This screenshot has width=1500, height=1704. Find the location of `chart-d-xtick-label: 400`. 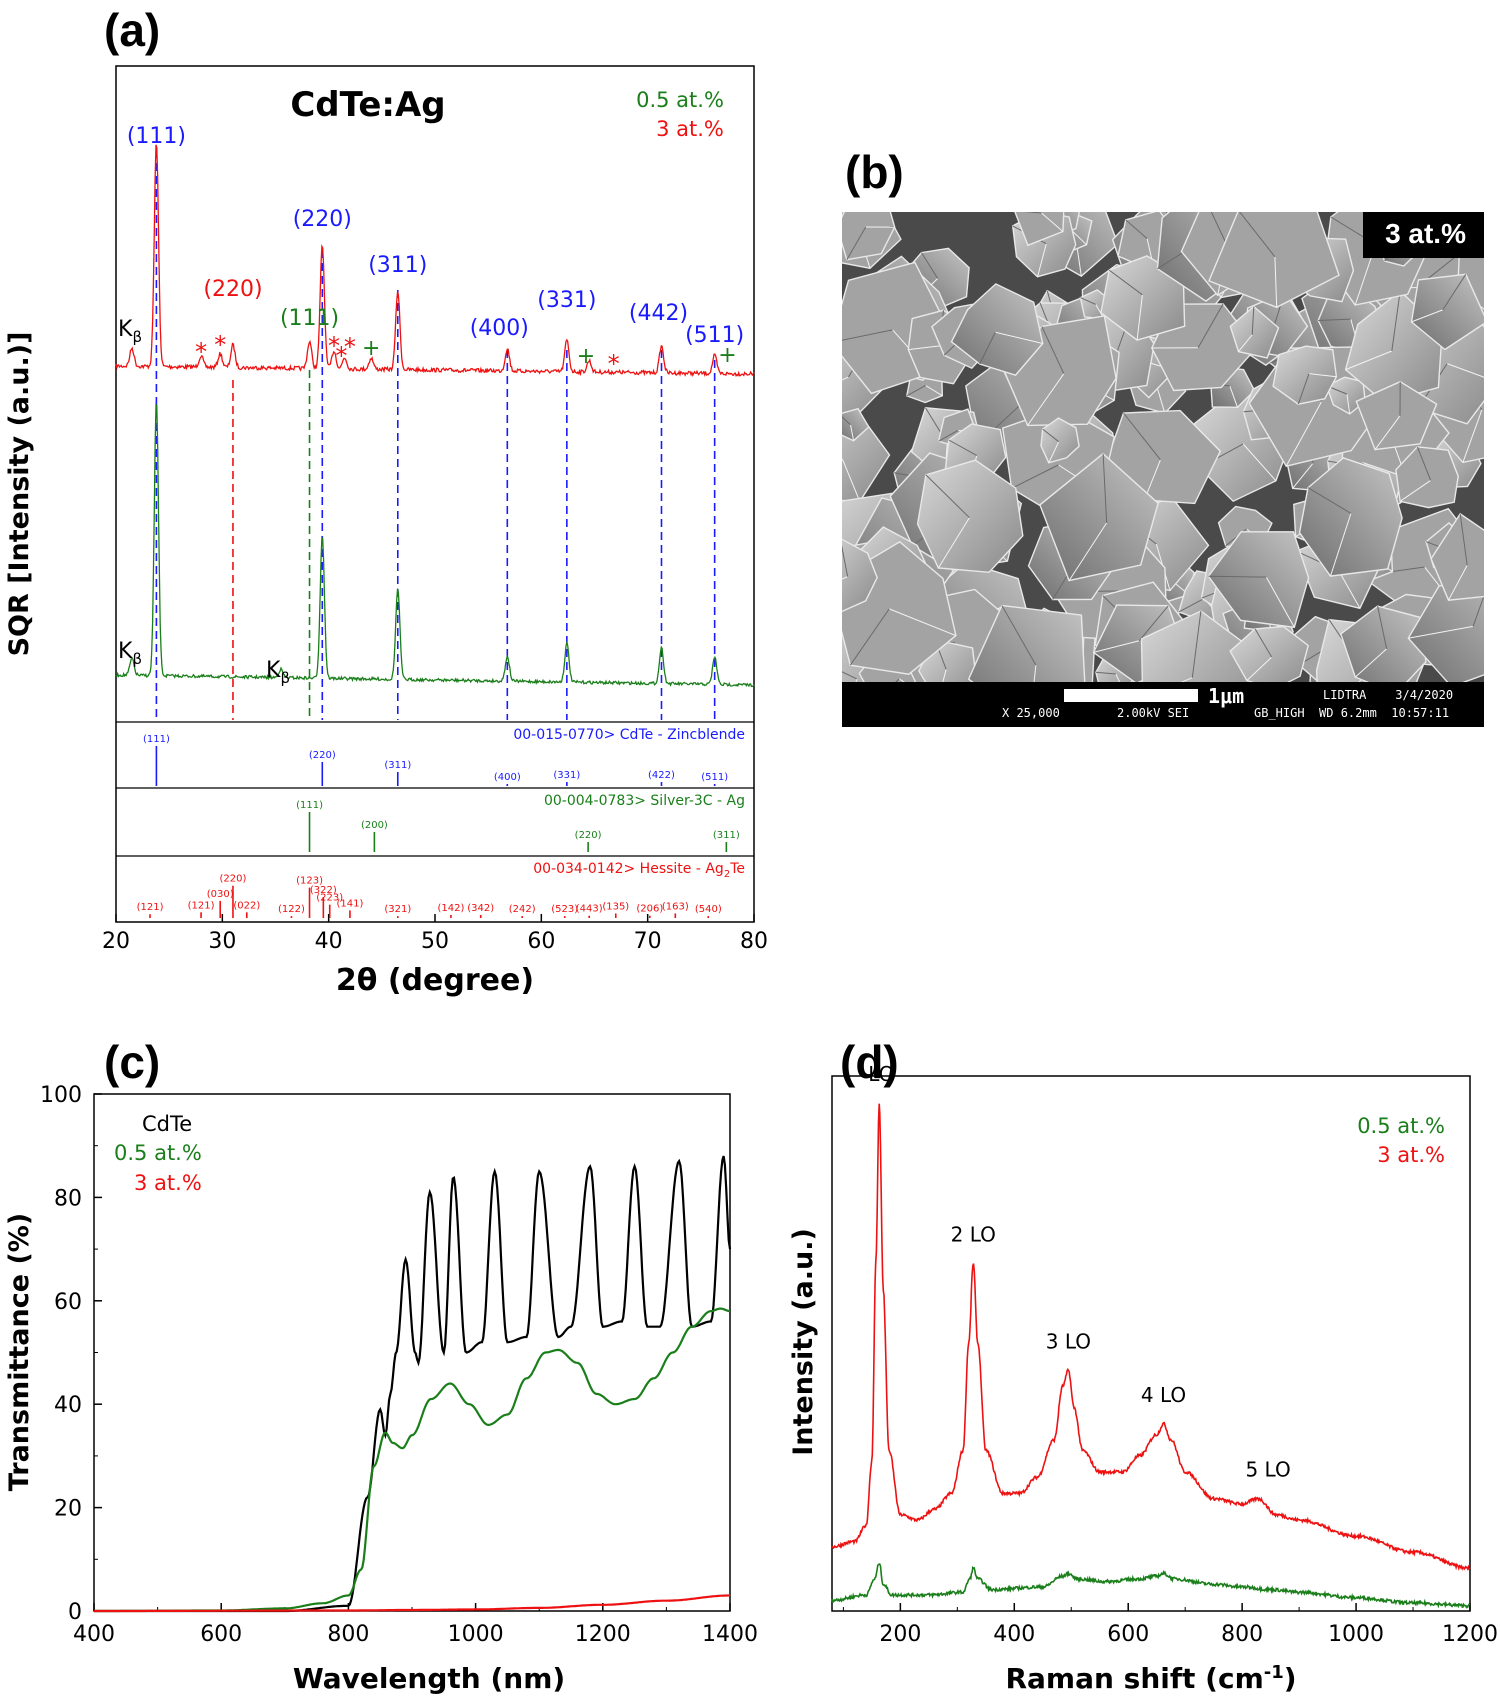

chart-d-xtick-label: 400 is located at coordinates (1014, 1634).